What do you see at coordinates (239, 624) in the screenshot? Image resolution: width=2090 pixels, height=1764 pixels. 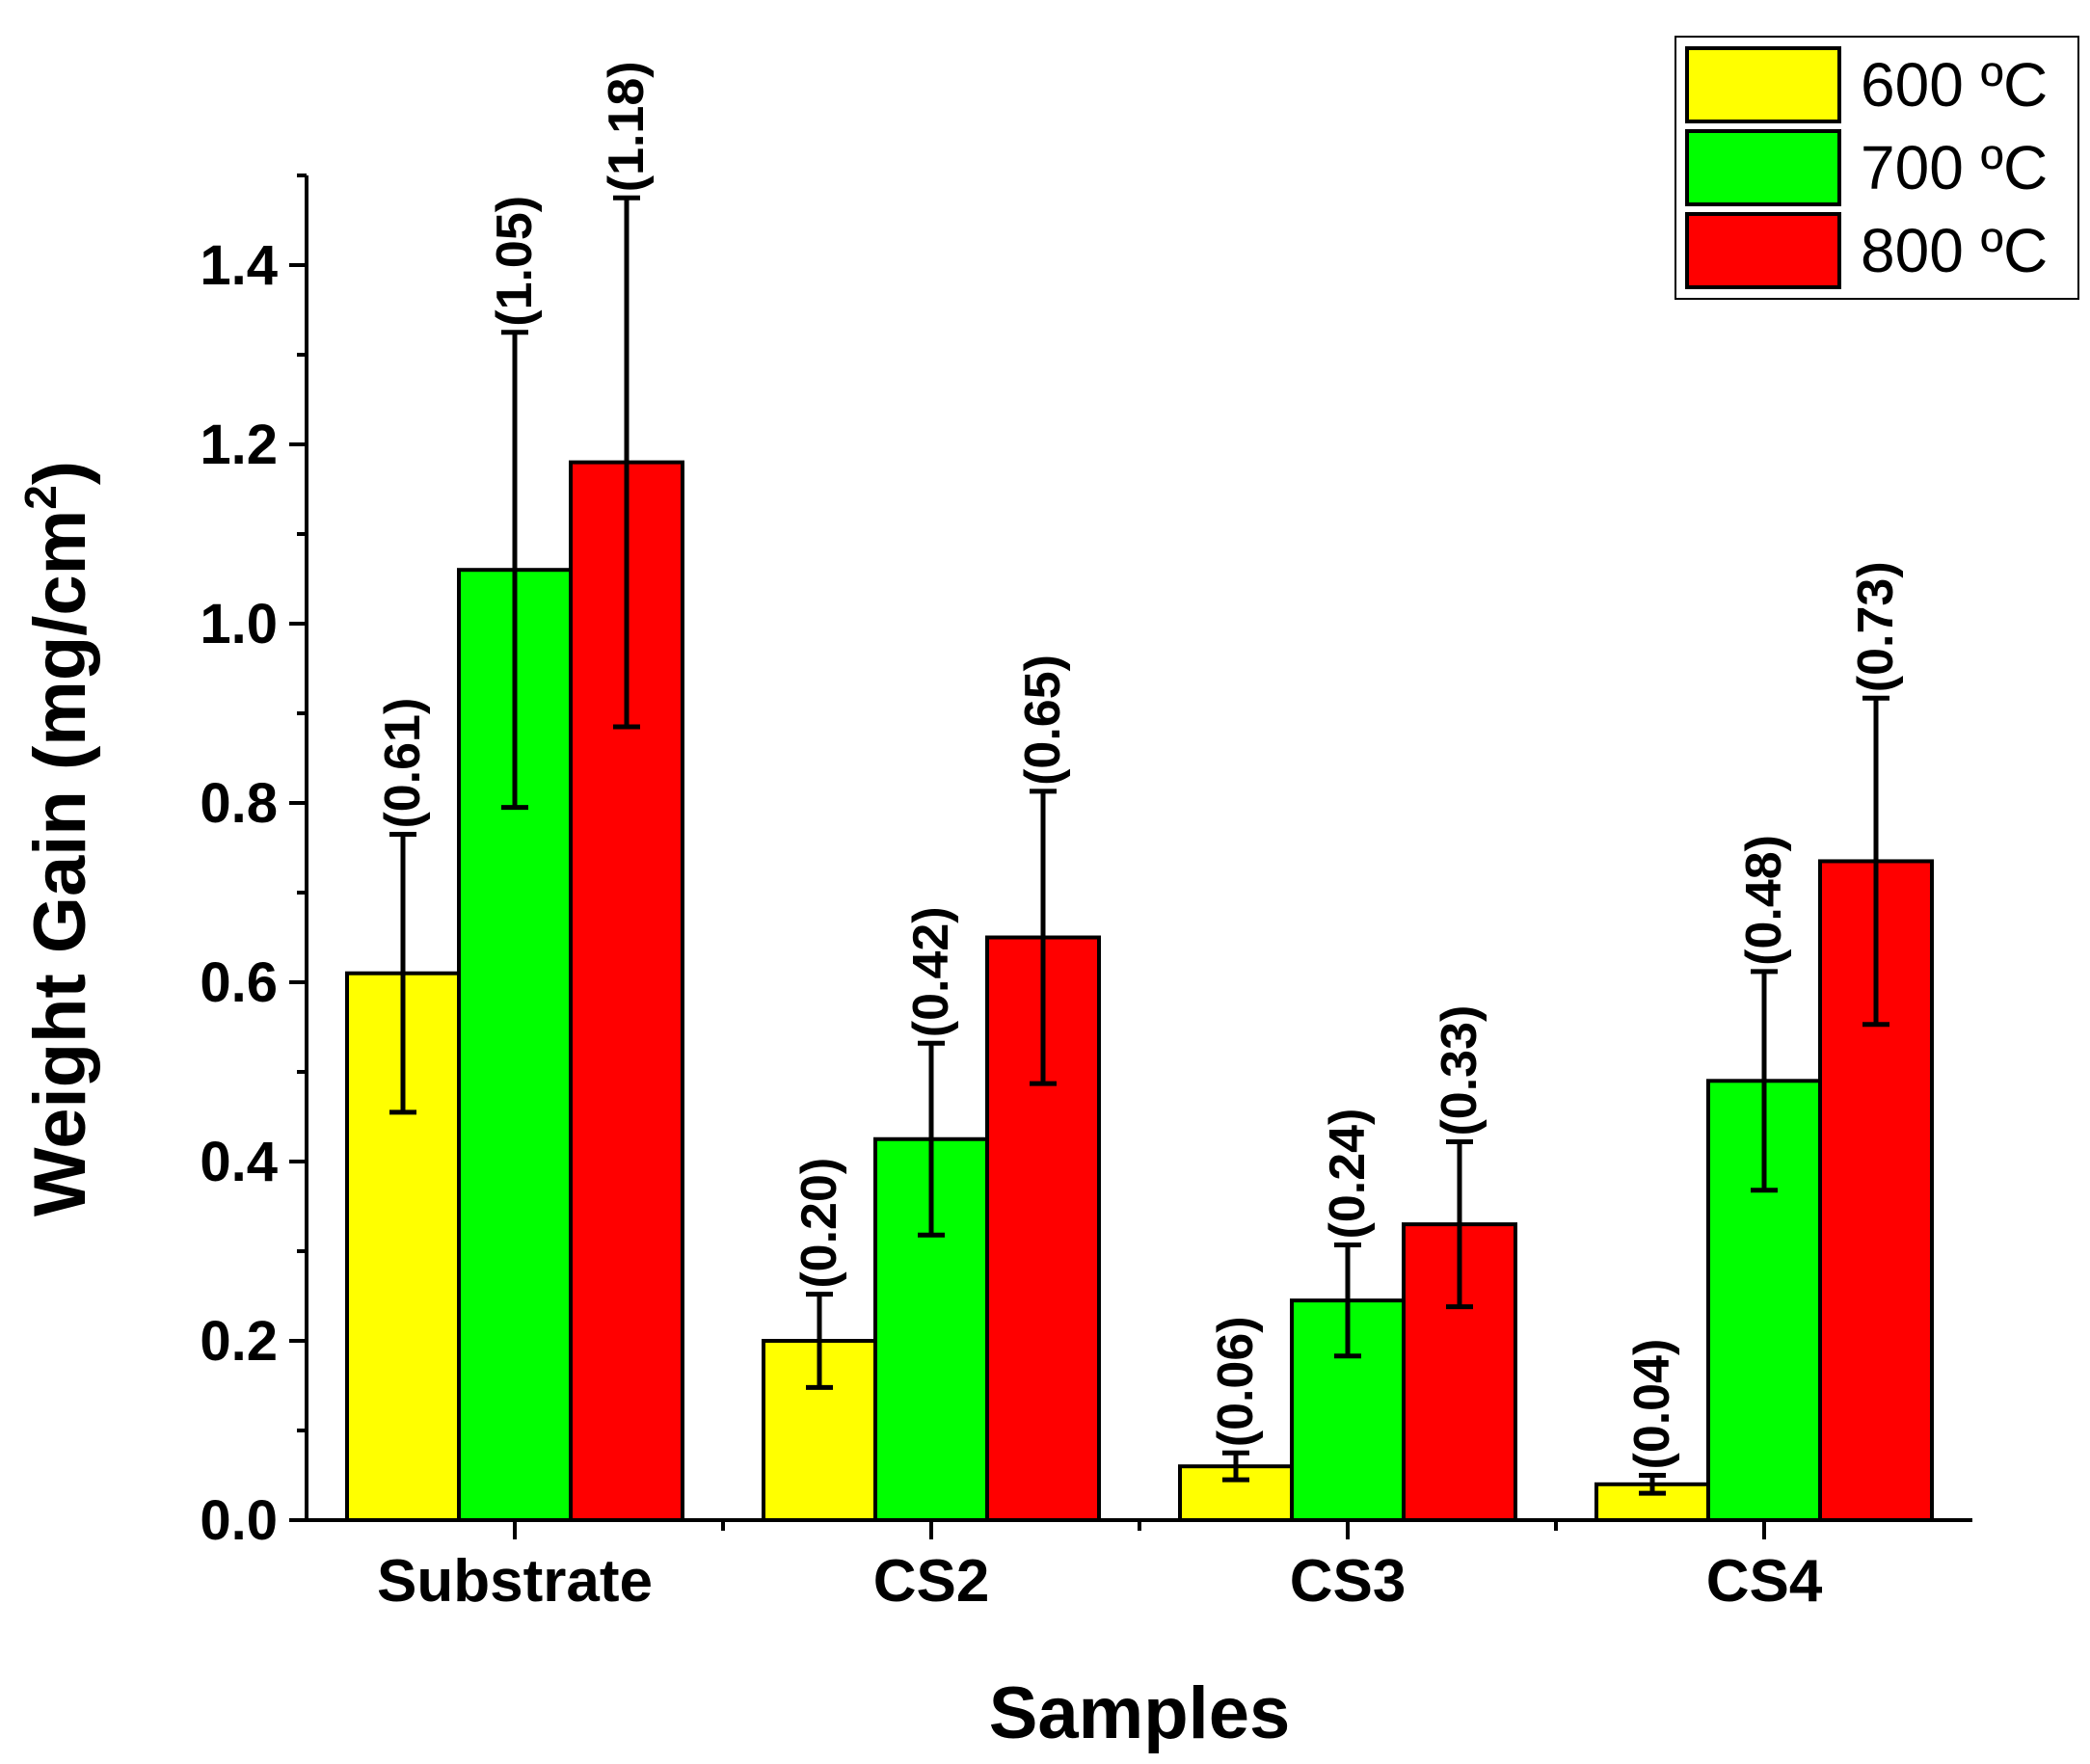 I see `y-tick-label: 1.0` at bounding box center [239, 624].